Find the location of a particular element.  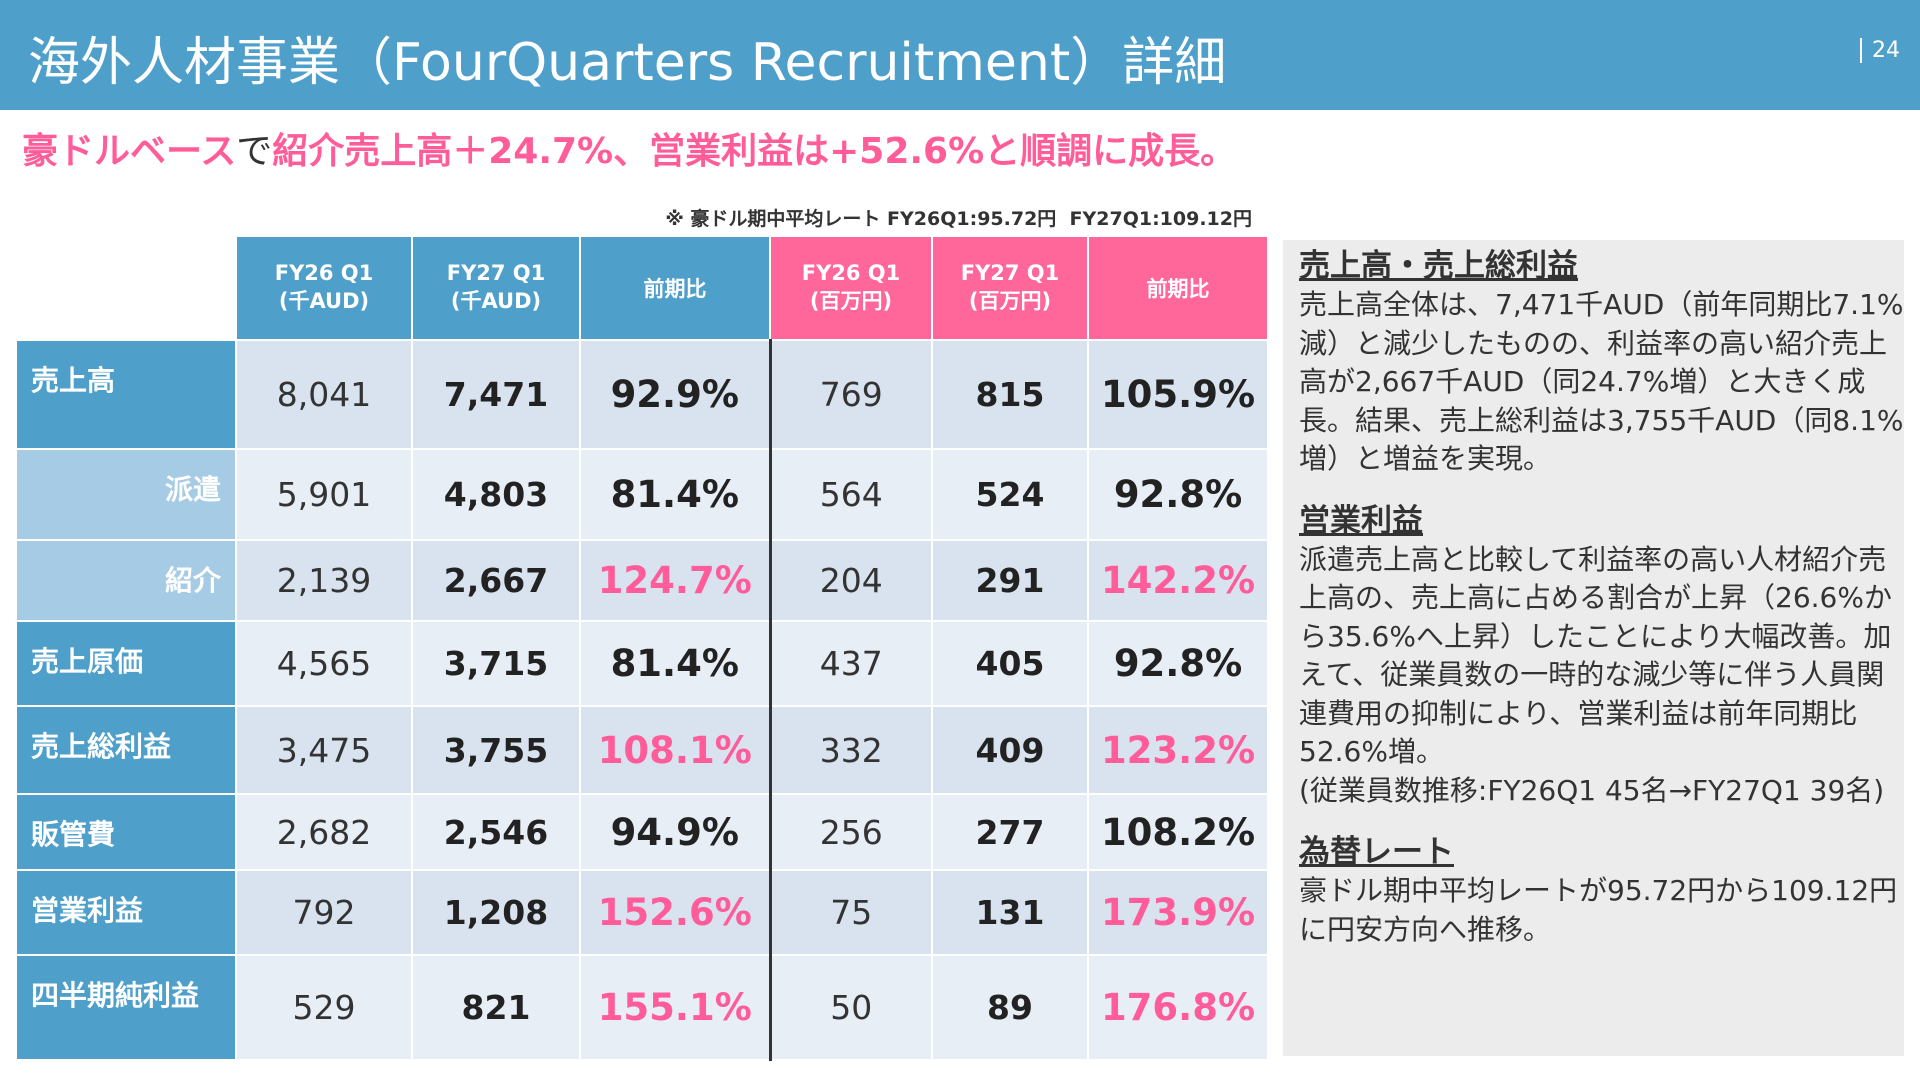

row-label: 販管費 is located at coordinates (126, 832).